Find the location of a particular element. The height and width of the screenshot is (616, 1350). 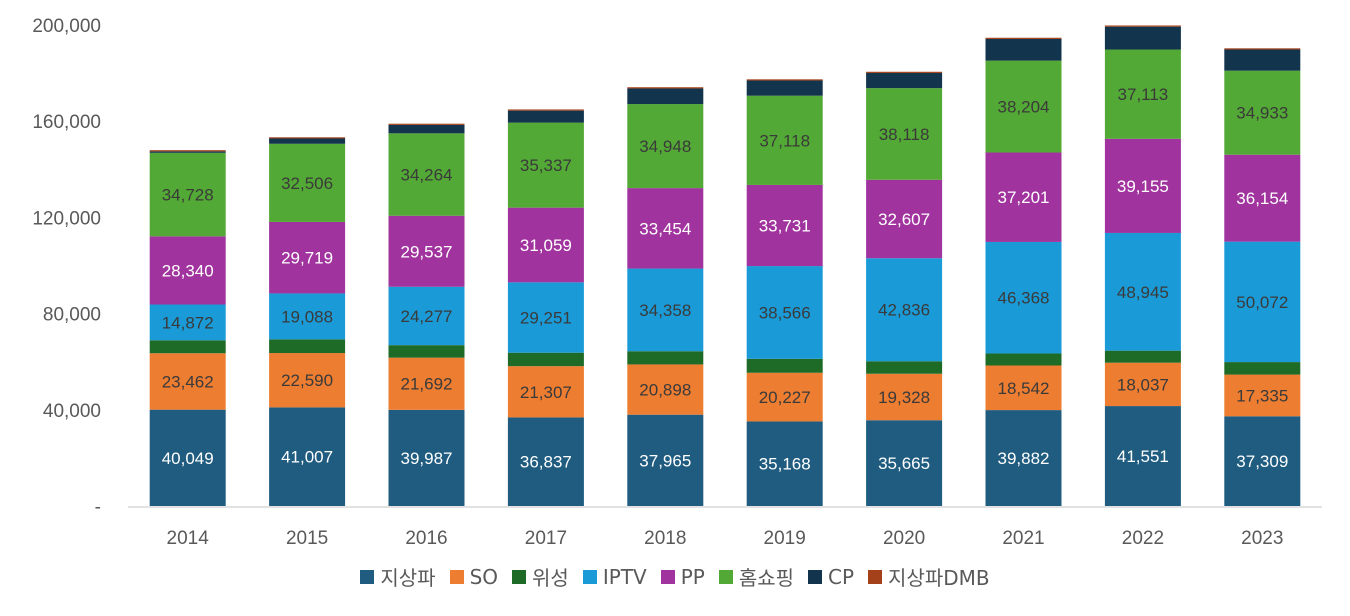

data-label: 39,882 is located at coordinates (1024, 458).